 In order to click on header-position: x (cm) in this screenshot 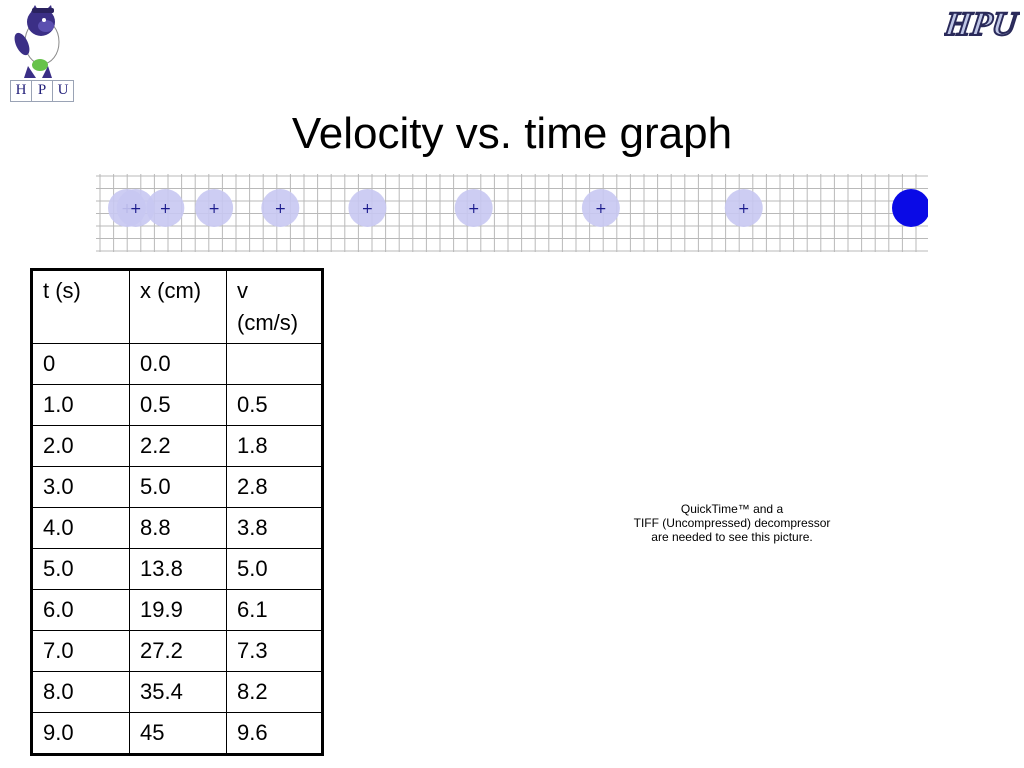, I will do `click(178, 306)`.